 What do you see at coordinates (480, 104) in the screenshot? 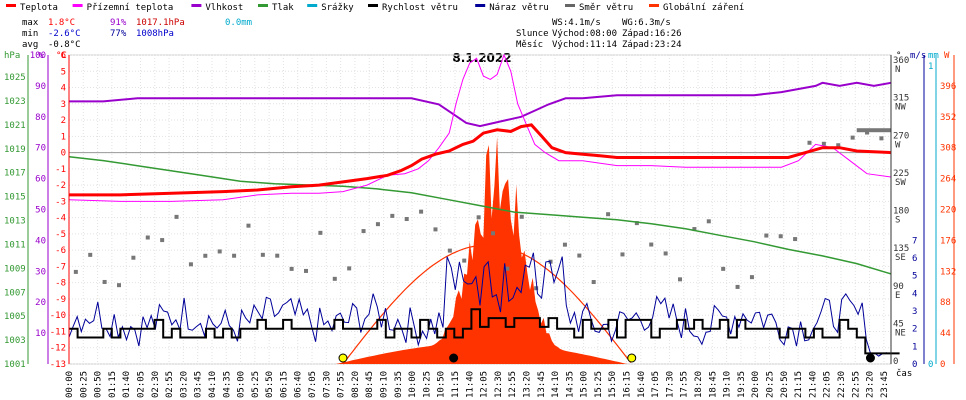
I see `humidity-line` at bounding box center [480, 104].